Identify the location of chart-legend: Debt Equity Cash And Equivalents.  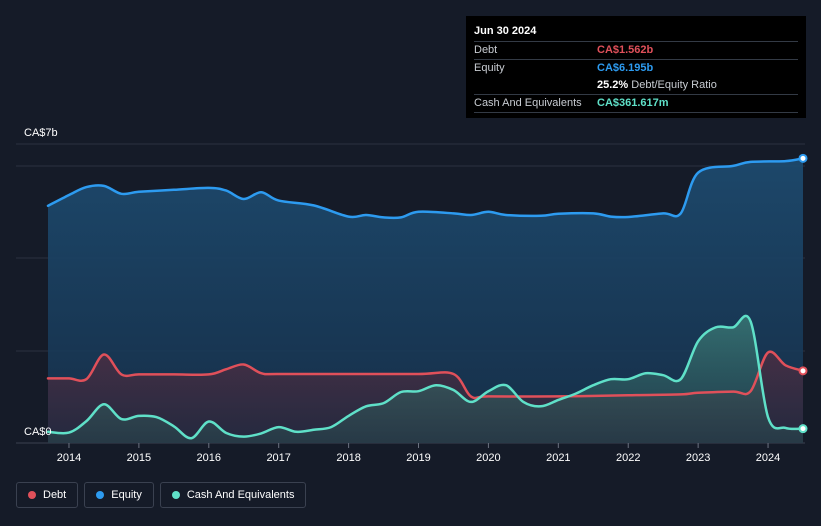
(161, 495).